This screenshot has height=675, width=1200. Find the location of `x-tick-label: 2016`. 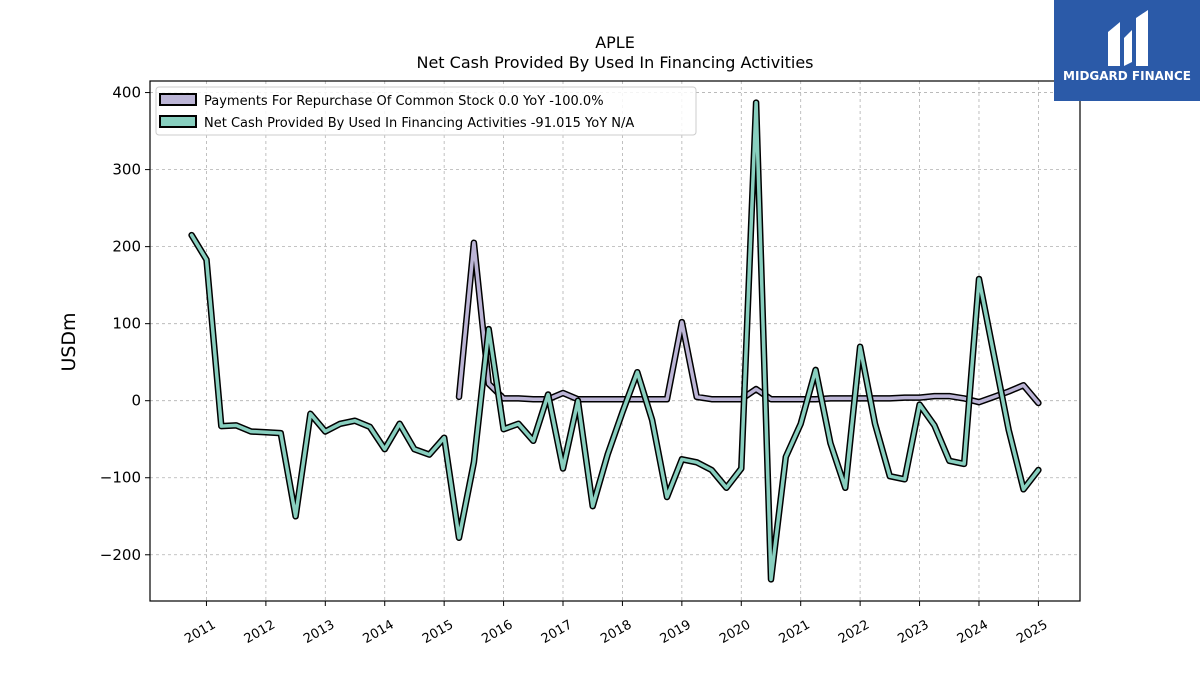

x-tick-label: 2016 is located at coordinates (497, 632).